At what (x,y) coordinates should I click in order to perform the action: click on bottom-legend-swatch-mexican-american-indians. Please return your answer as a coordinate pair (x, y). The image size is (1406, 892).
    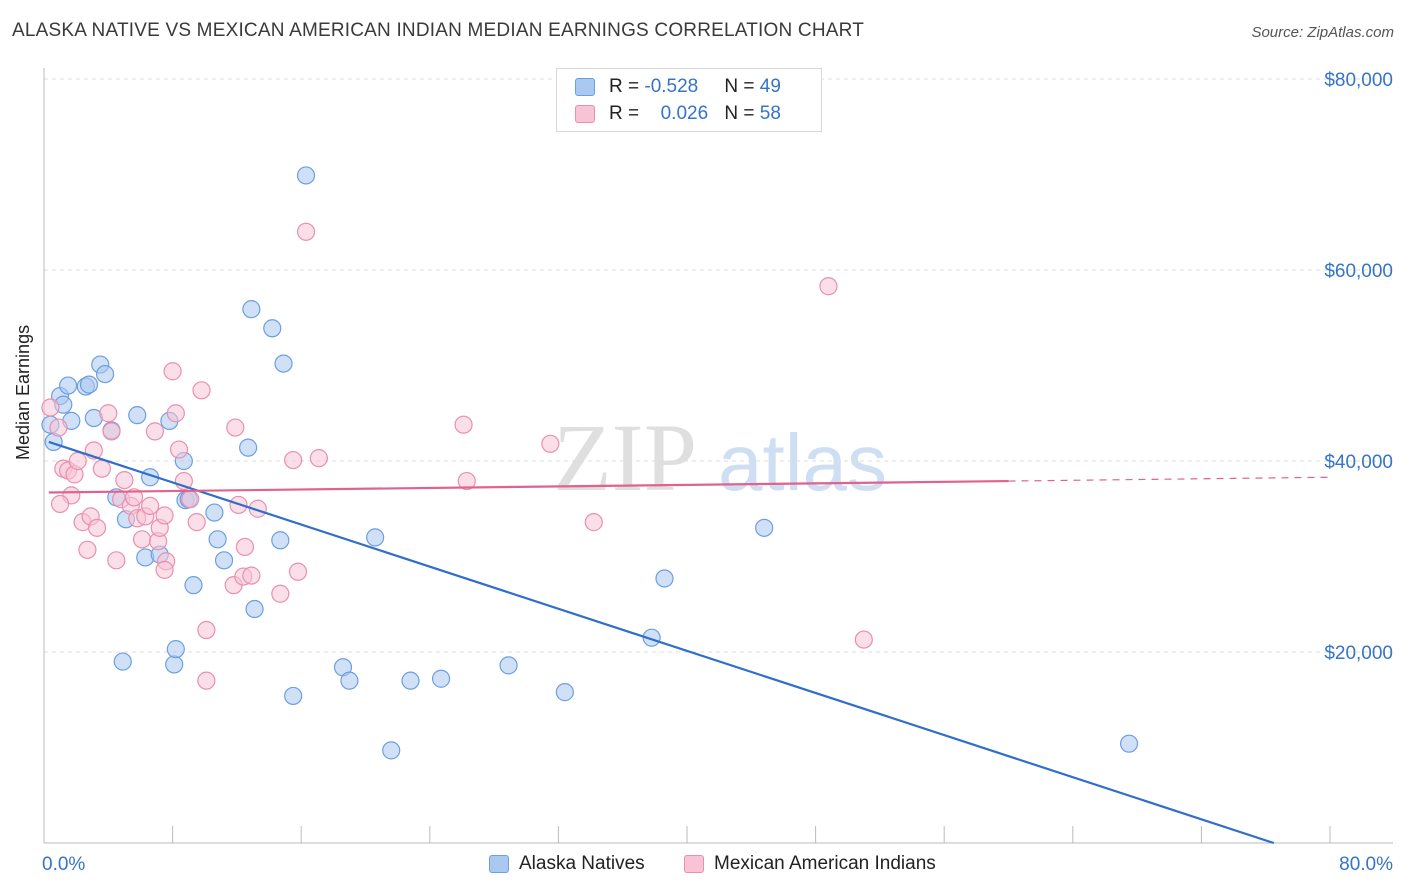
    Looking at the image, I should click on (694, 864).